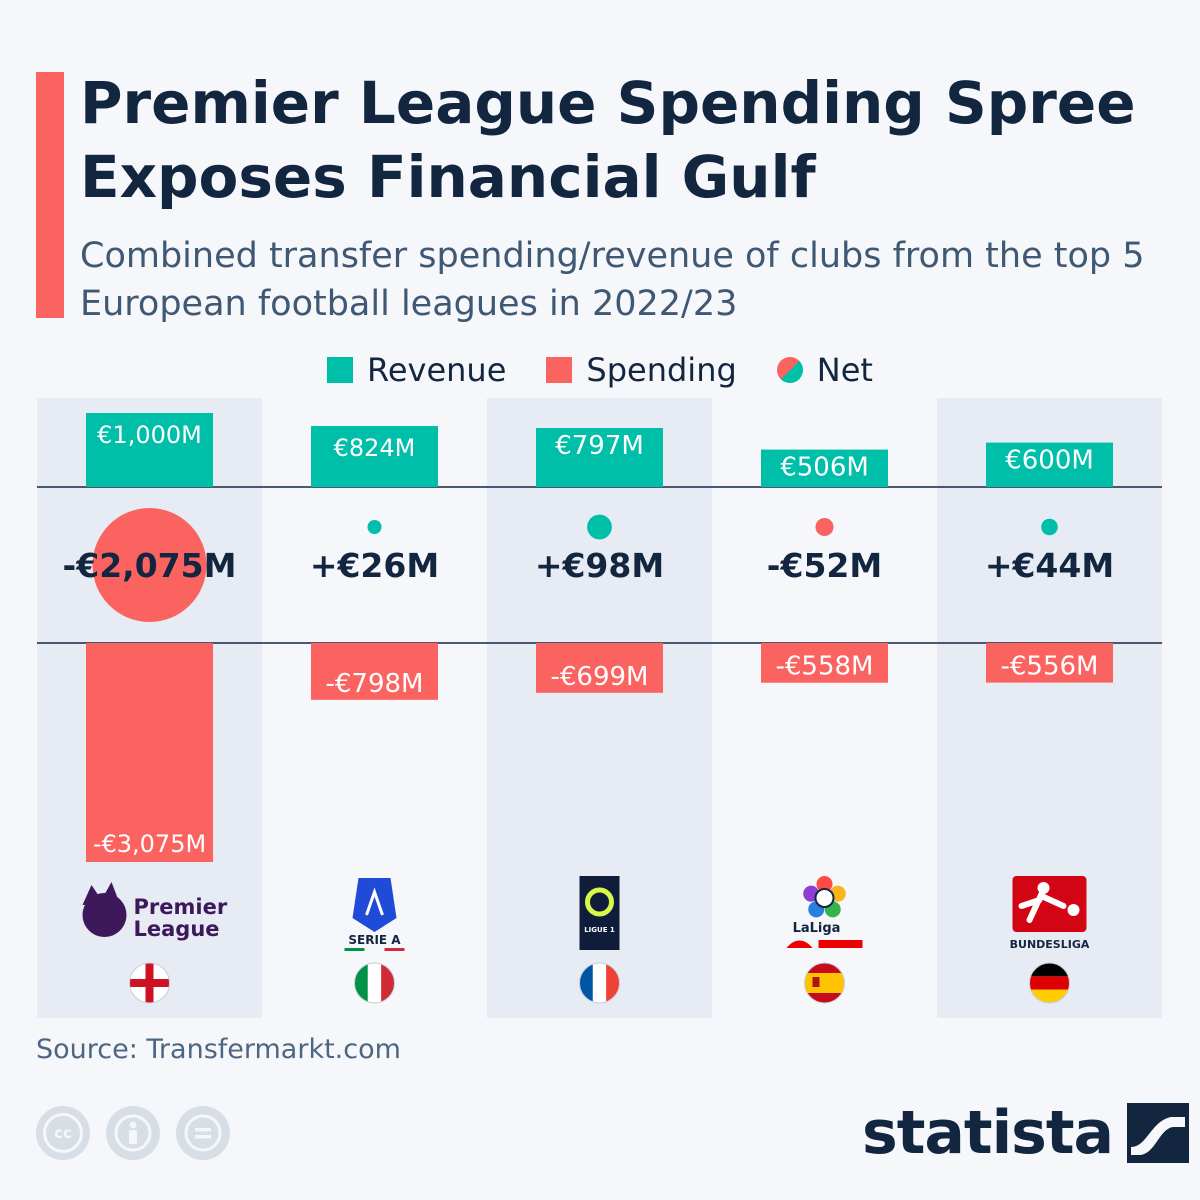 The image size is (1200, 1200). What do you see at coordinates (824, 565) in the screenshot?
I see `net-label: -€52M` at bounding box center [824, 565].